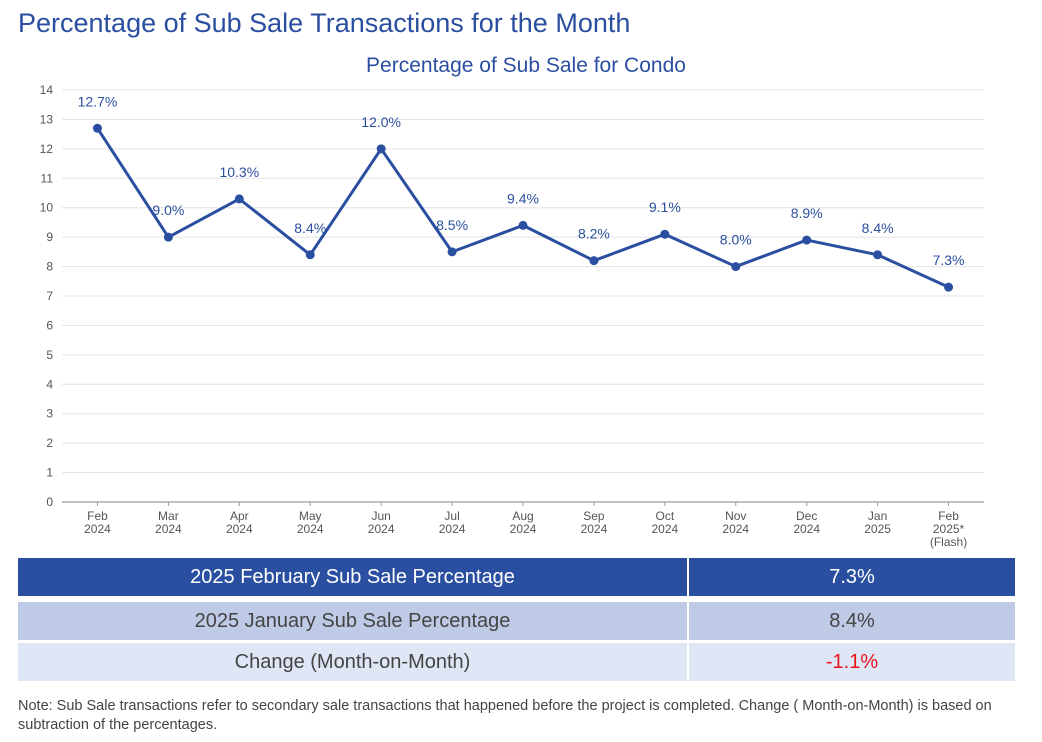  Describe the element at coordinates (49, 296) in the screenshot. I see `y-tick-label: 7` at that location.